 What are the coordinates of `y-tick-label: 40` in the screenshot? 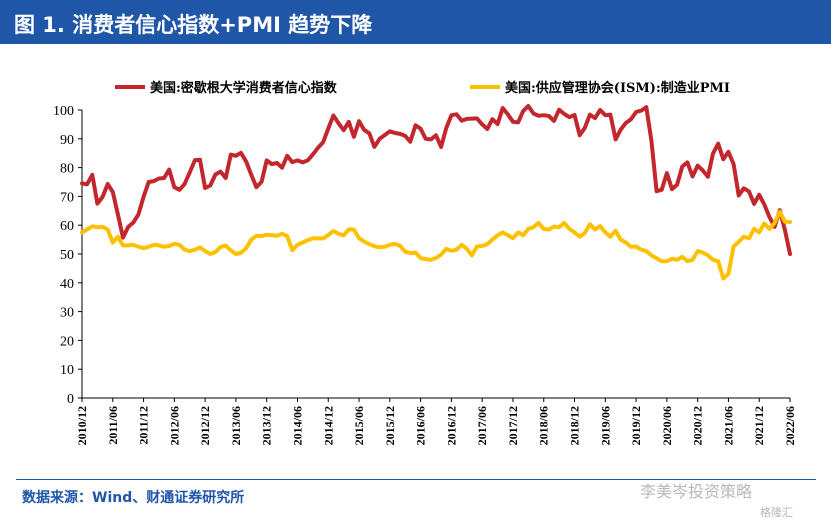 It's located at (67, 284).